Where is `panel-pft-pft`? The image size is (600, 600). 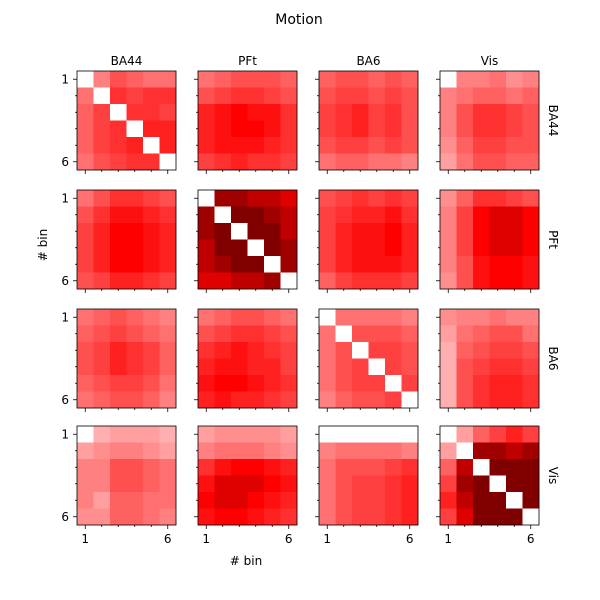 panel-pft-pft is located at coordinates (246, 241).